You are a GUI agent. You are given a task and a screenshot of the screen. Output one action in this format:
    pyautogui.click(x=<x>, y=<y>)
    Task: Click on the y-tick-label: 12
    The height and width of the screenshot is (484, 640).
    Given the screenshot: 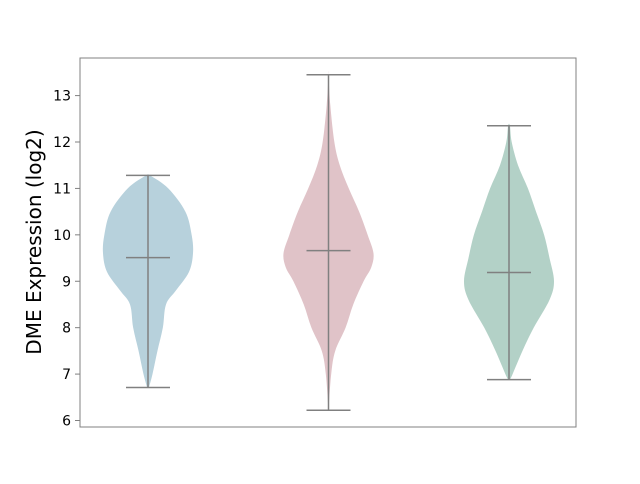 What is the action you would take?
    pyautogui.click(x=62, y=143)
    